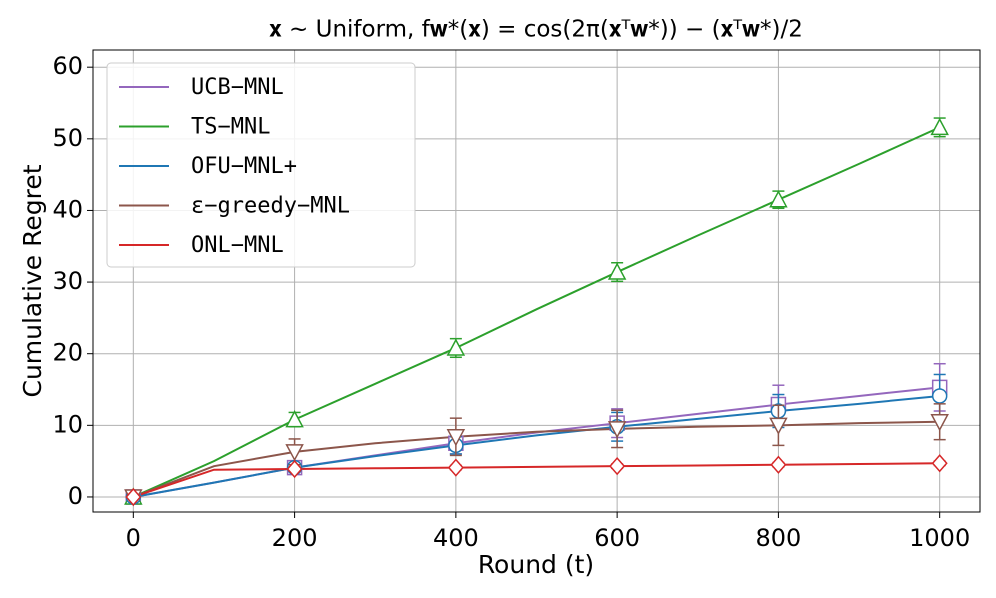 Image resolution: width=996 pixels, height=598 pixels. Describe the element at coordinates (67, 353) in the screenshot. I see `y-tick-label: 20` at that location.